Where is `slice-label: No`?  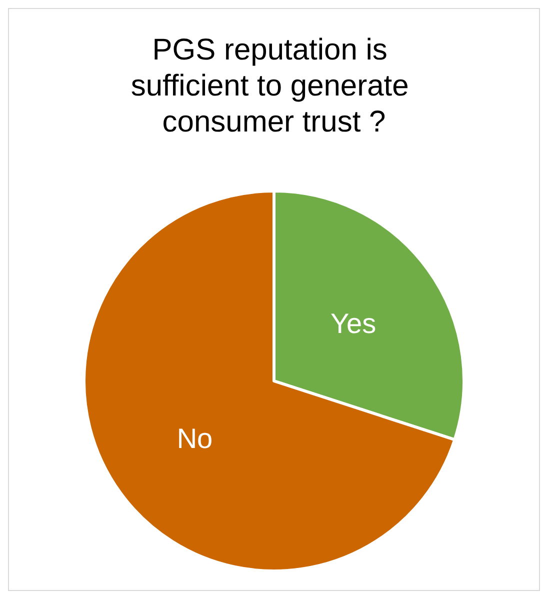 slice-label: No is located at coordinates (194, 438).